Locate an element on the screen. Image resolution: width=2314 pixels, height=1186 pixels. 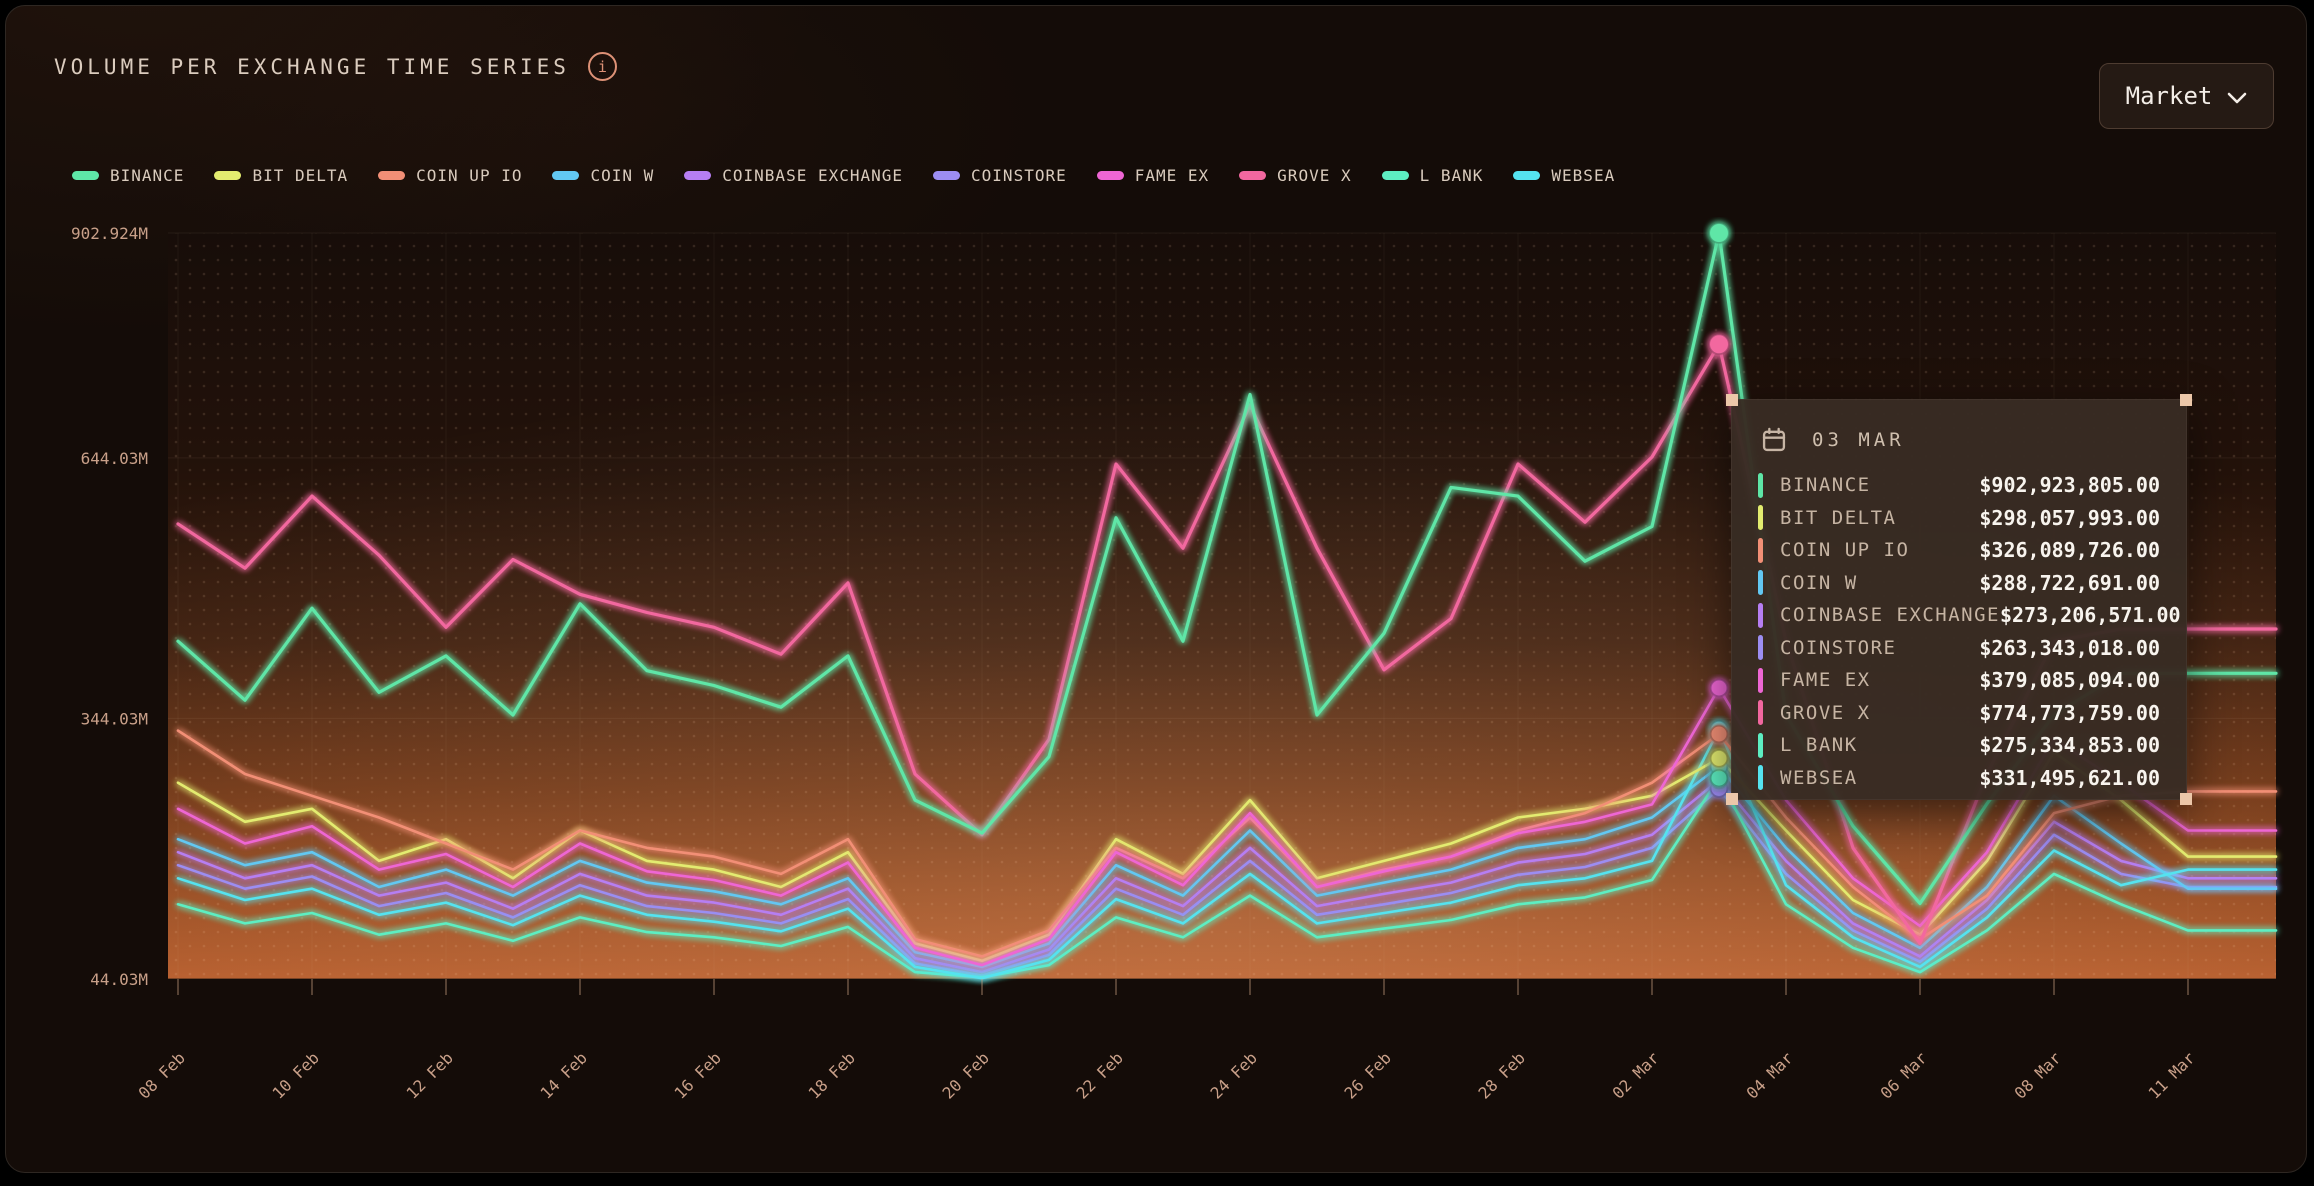
legend-label: BIT DELTA is located at coordinates (300, 175).